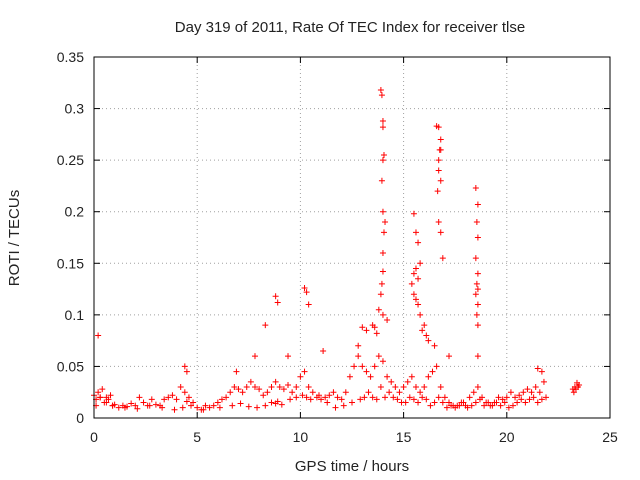  Describe the element at coordinates (404, 437) in the screenshot. I see `x-tick-label: 15` at that location.